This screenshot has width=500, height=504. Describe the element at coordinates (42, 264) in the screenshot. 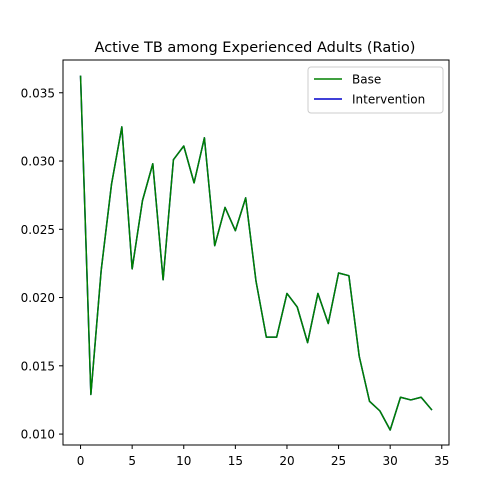

I see `y-axis: 0.010 0.015 0.020 0.025 0.030 0.035` at that location.